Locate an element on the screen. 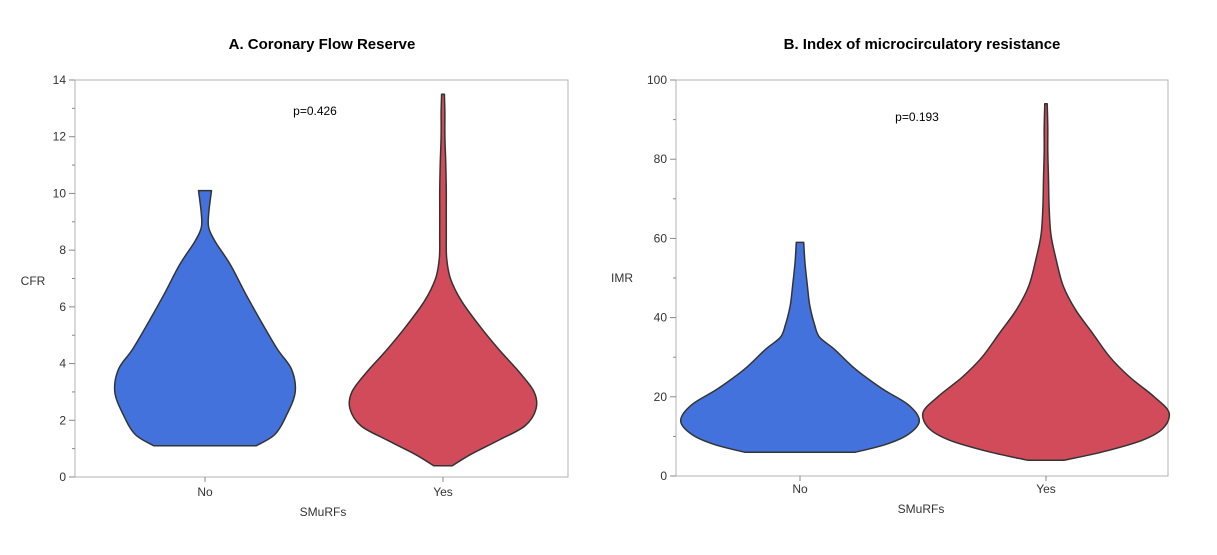 The image size is (1217, 555). y-tick-label: 2 is located at coordinates (62, 420).